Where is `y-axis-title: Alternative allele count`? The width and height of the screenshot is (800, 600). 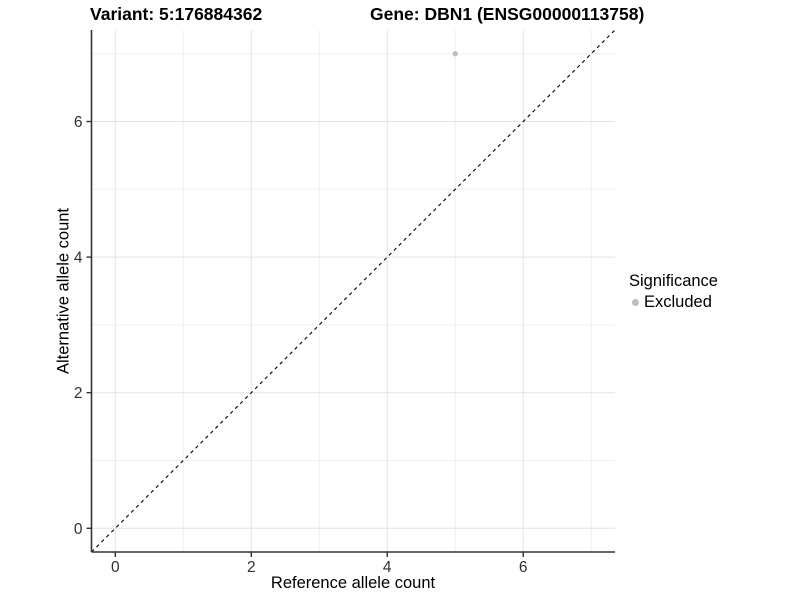 y-axis-title: Alternative allele count is located at coordinates (63, 291).